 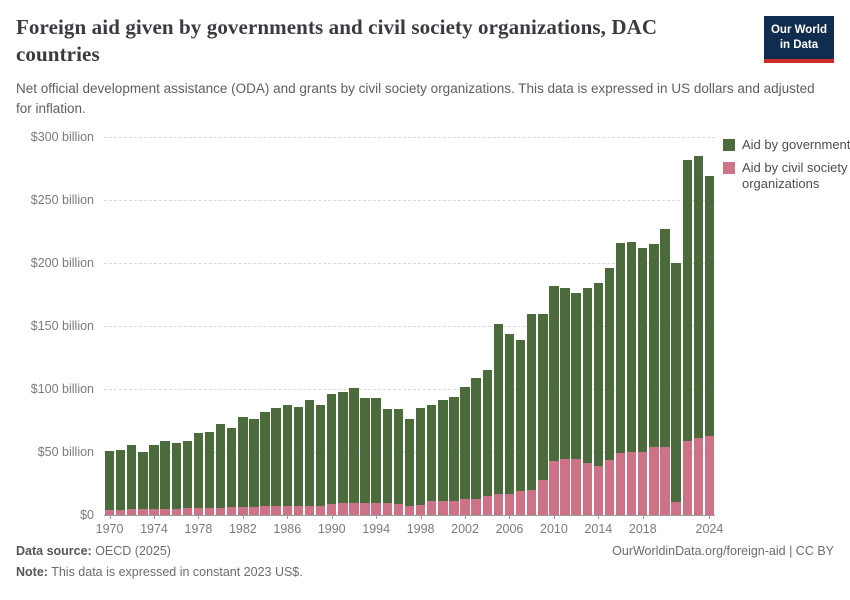 I want to click on bar-2001-governments, so click(x=454, y=448).